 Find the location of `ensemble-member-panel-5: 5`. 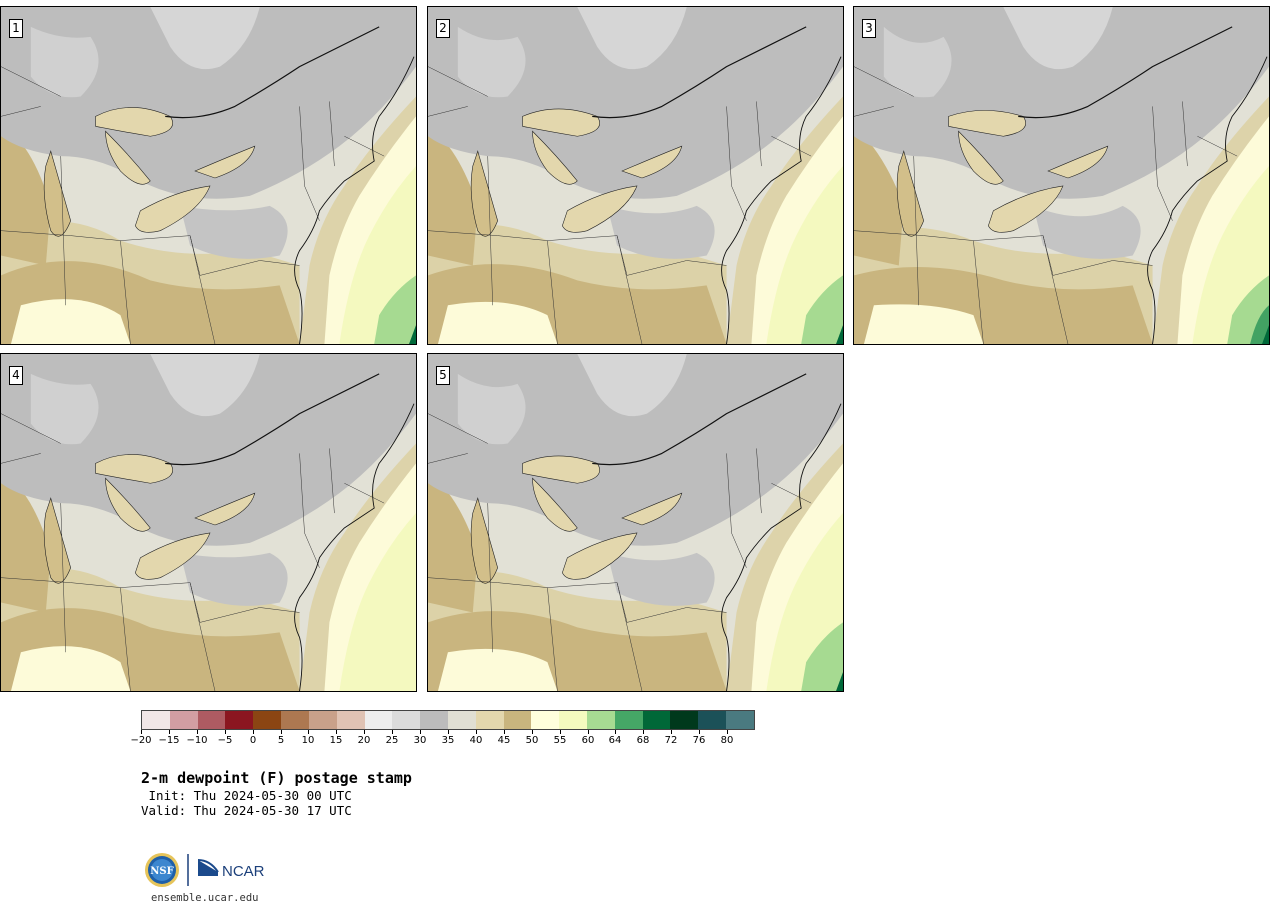

ensemble-member-panel-5: 5 is located at coordinates (635, 522).